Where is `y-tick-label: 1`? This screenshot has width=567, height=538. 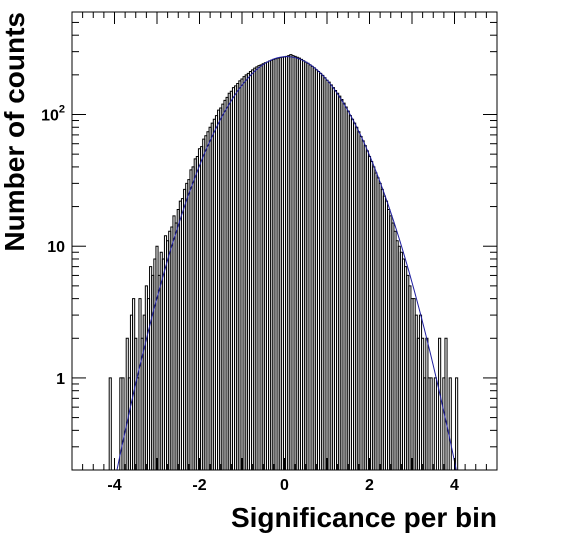 y-tick-label: 1 is located at coordinates (60, 379).